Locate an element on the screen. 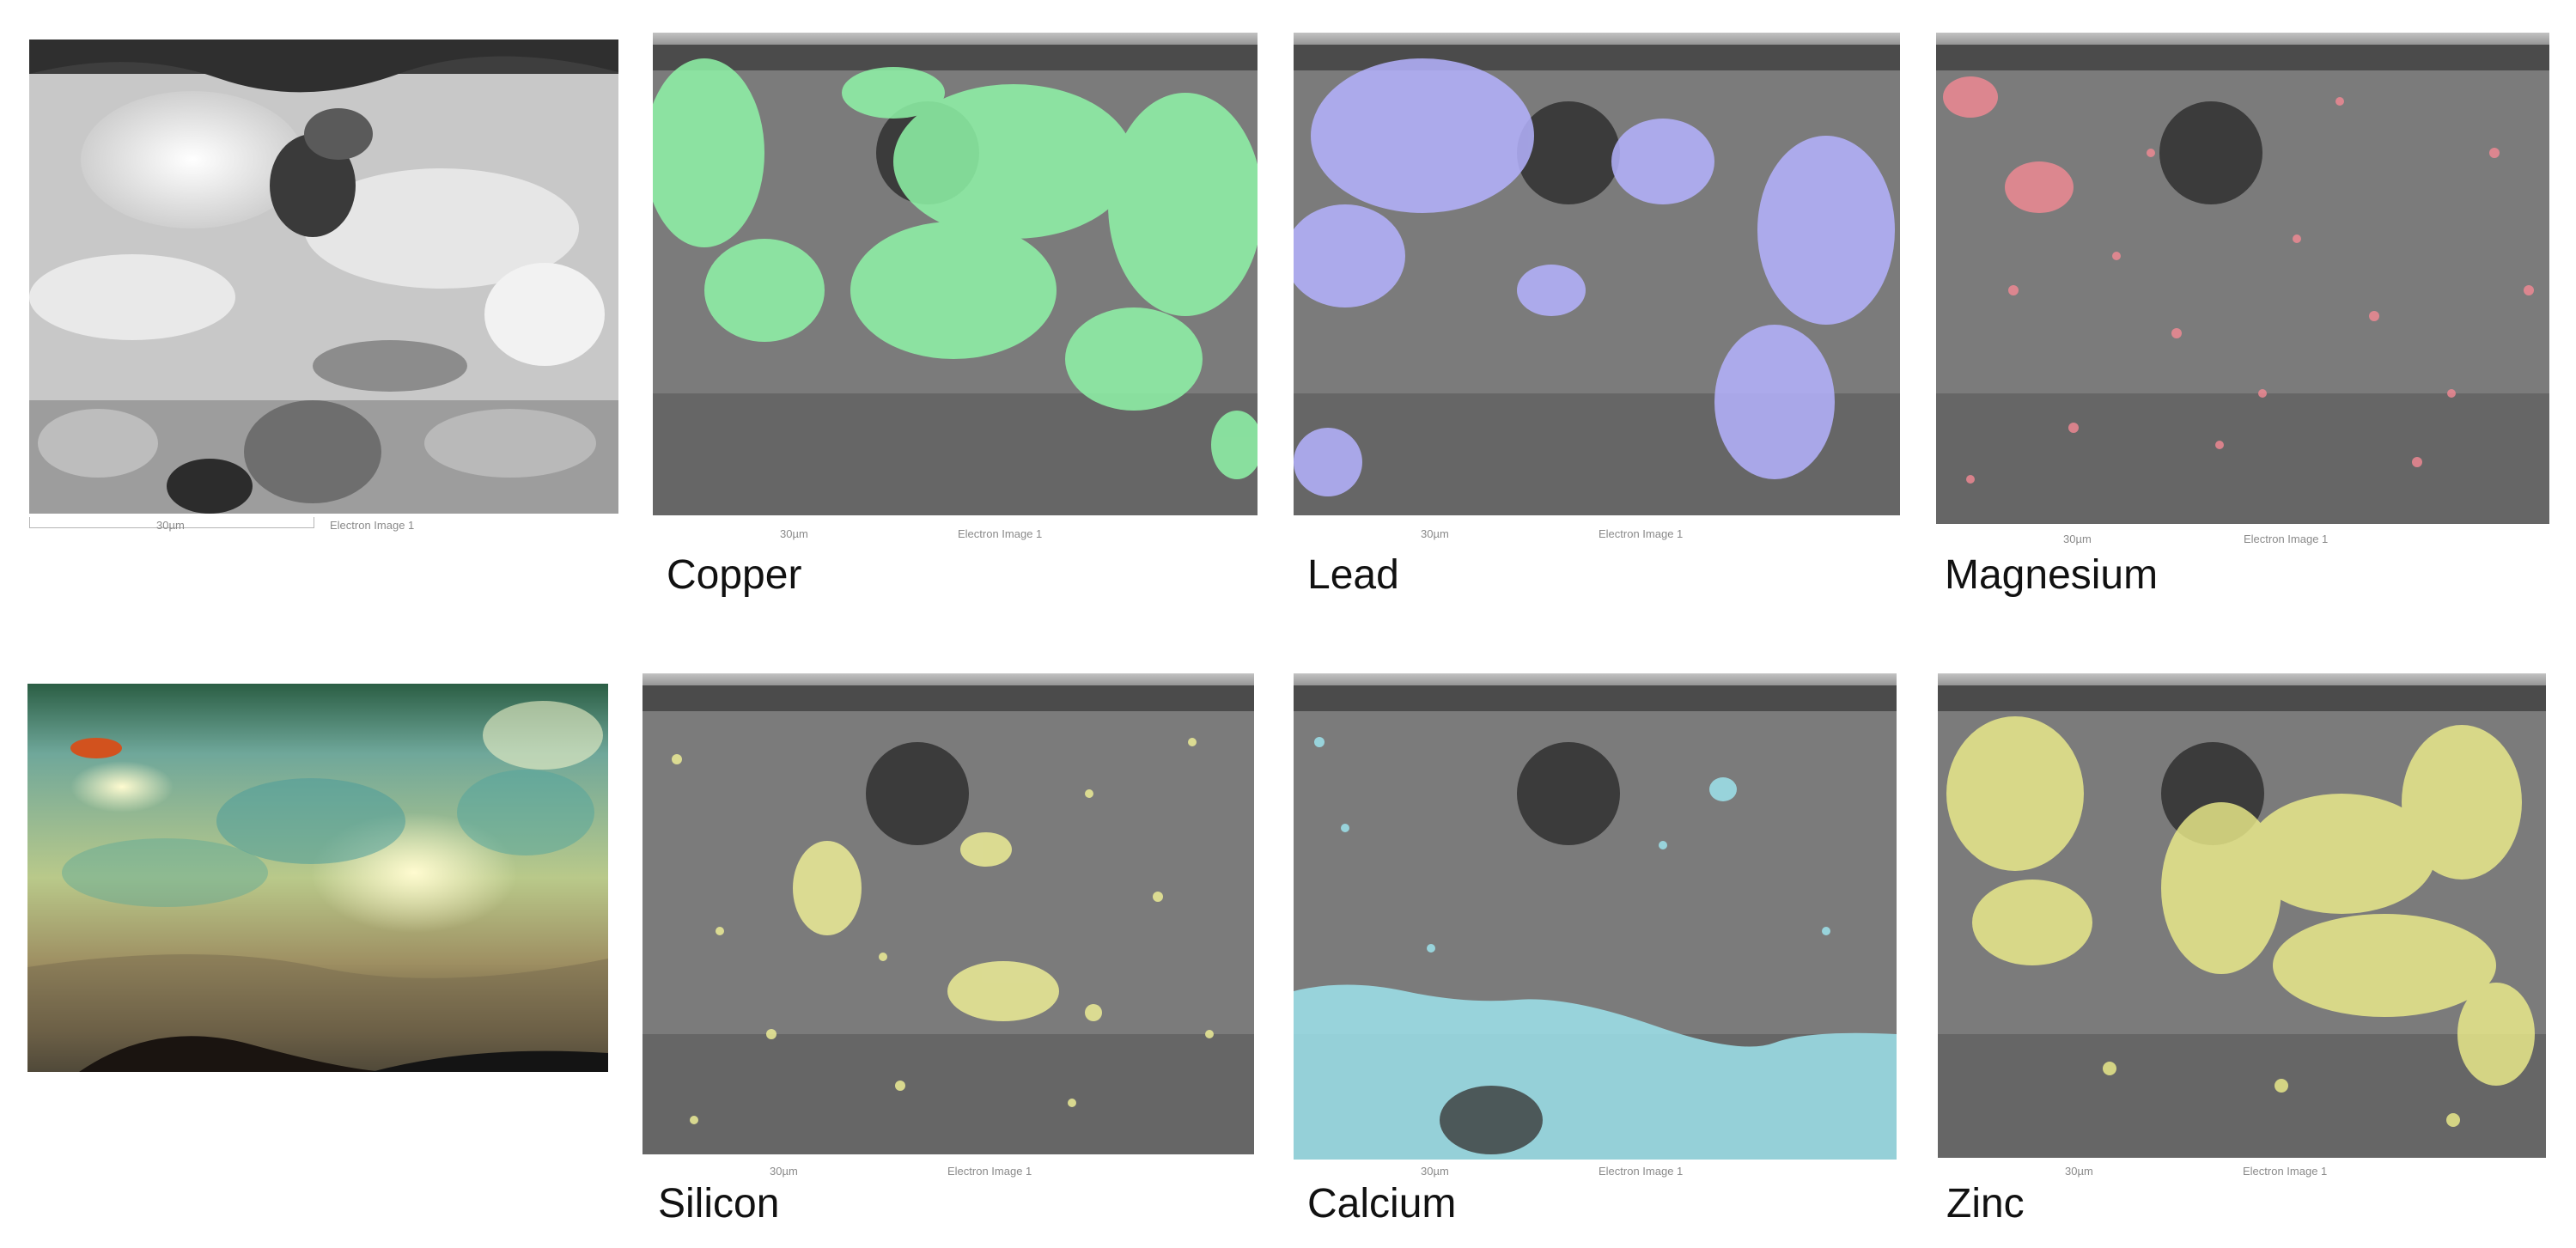  scale-bar is located at coordinates (171, 522).